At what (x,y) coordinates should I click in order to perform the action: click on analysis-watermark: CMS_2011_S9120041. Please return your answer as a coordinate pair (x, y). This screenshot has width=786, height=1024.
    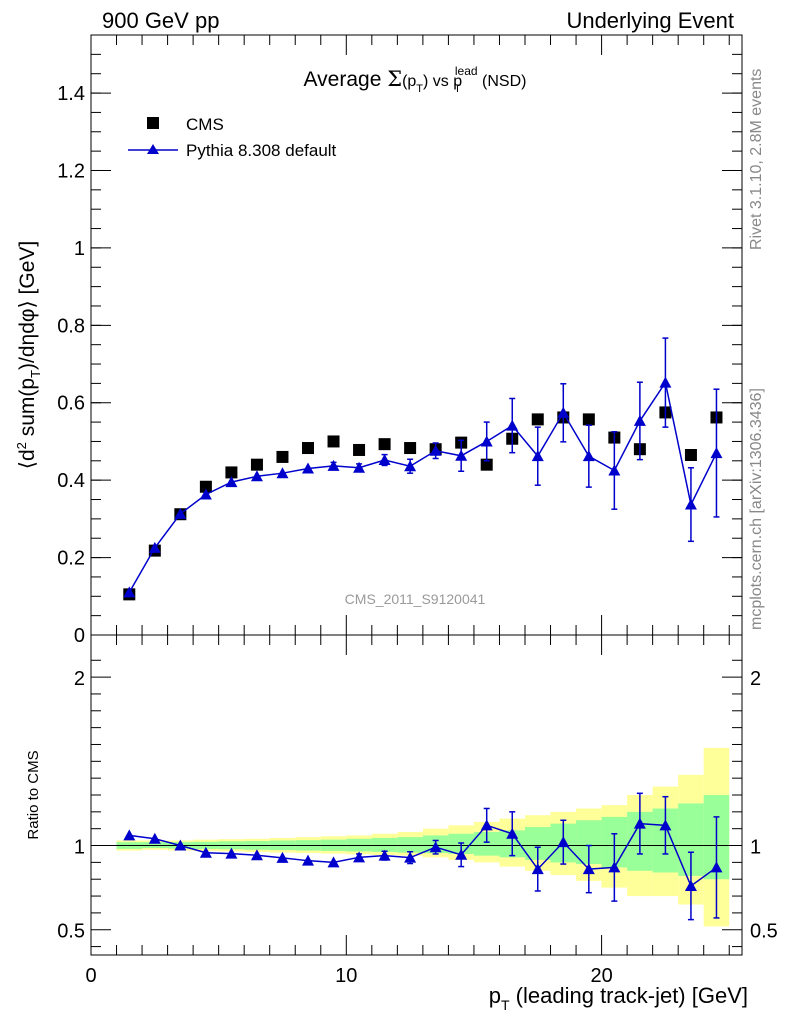
    Looking at the image, I should click on (415, 599).